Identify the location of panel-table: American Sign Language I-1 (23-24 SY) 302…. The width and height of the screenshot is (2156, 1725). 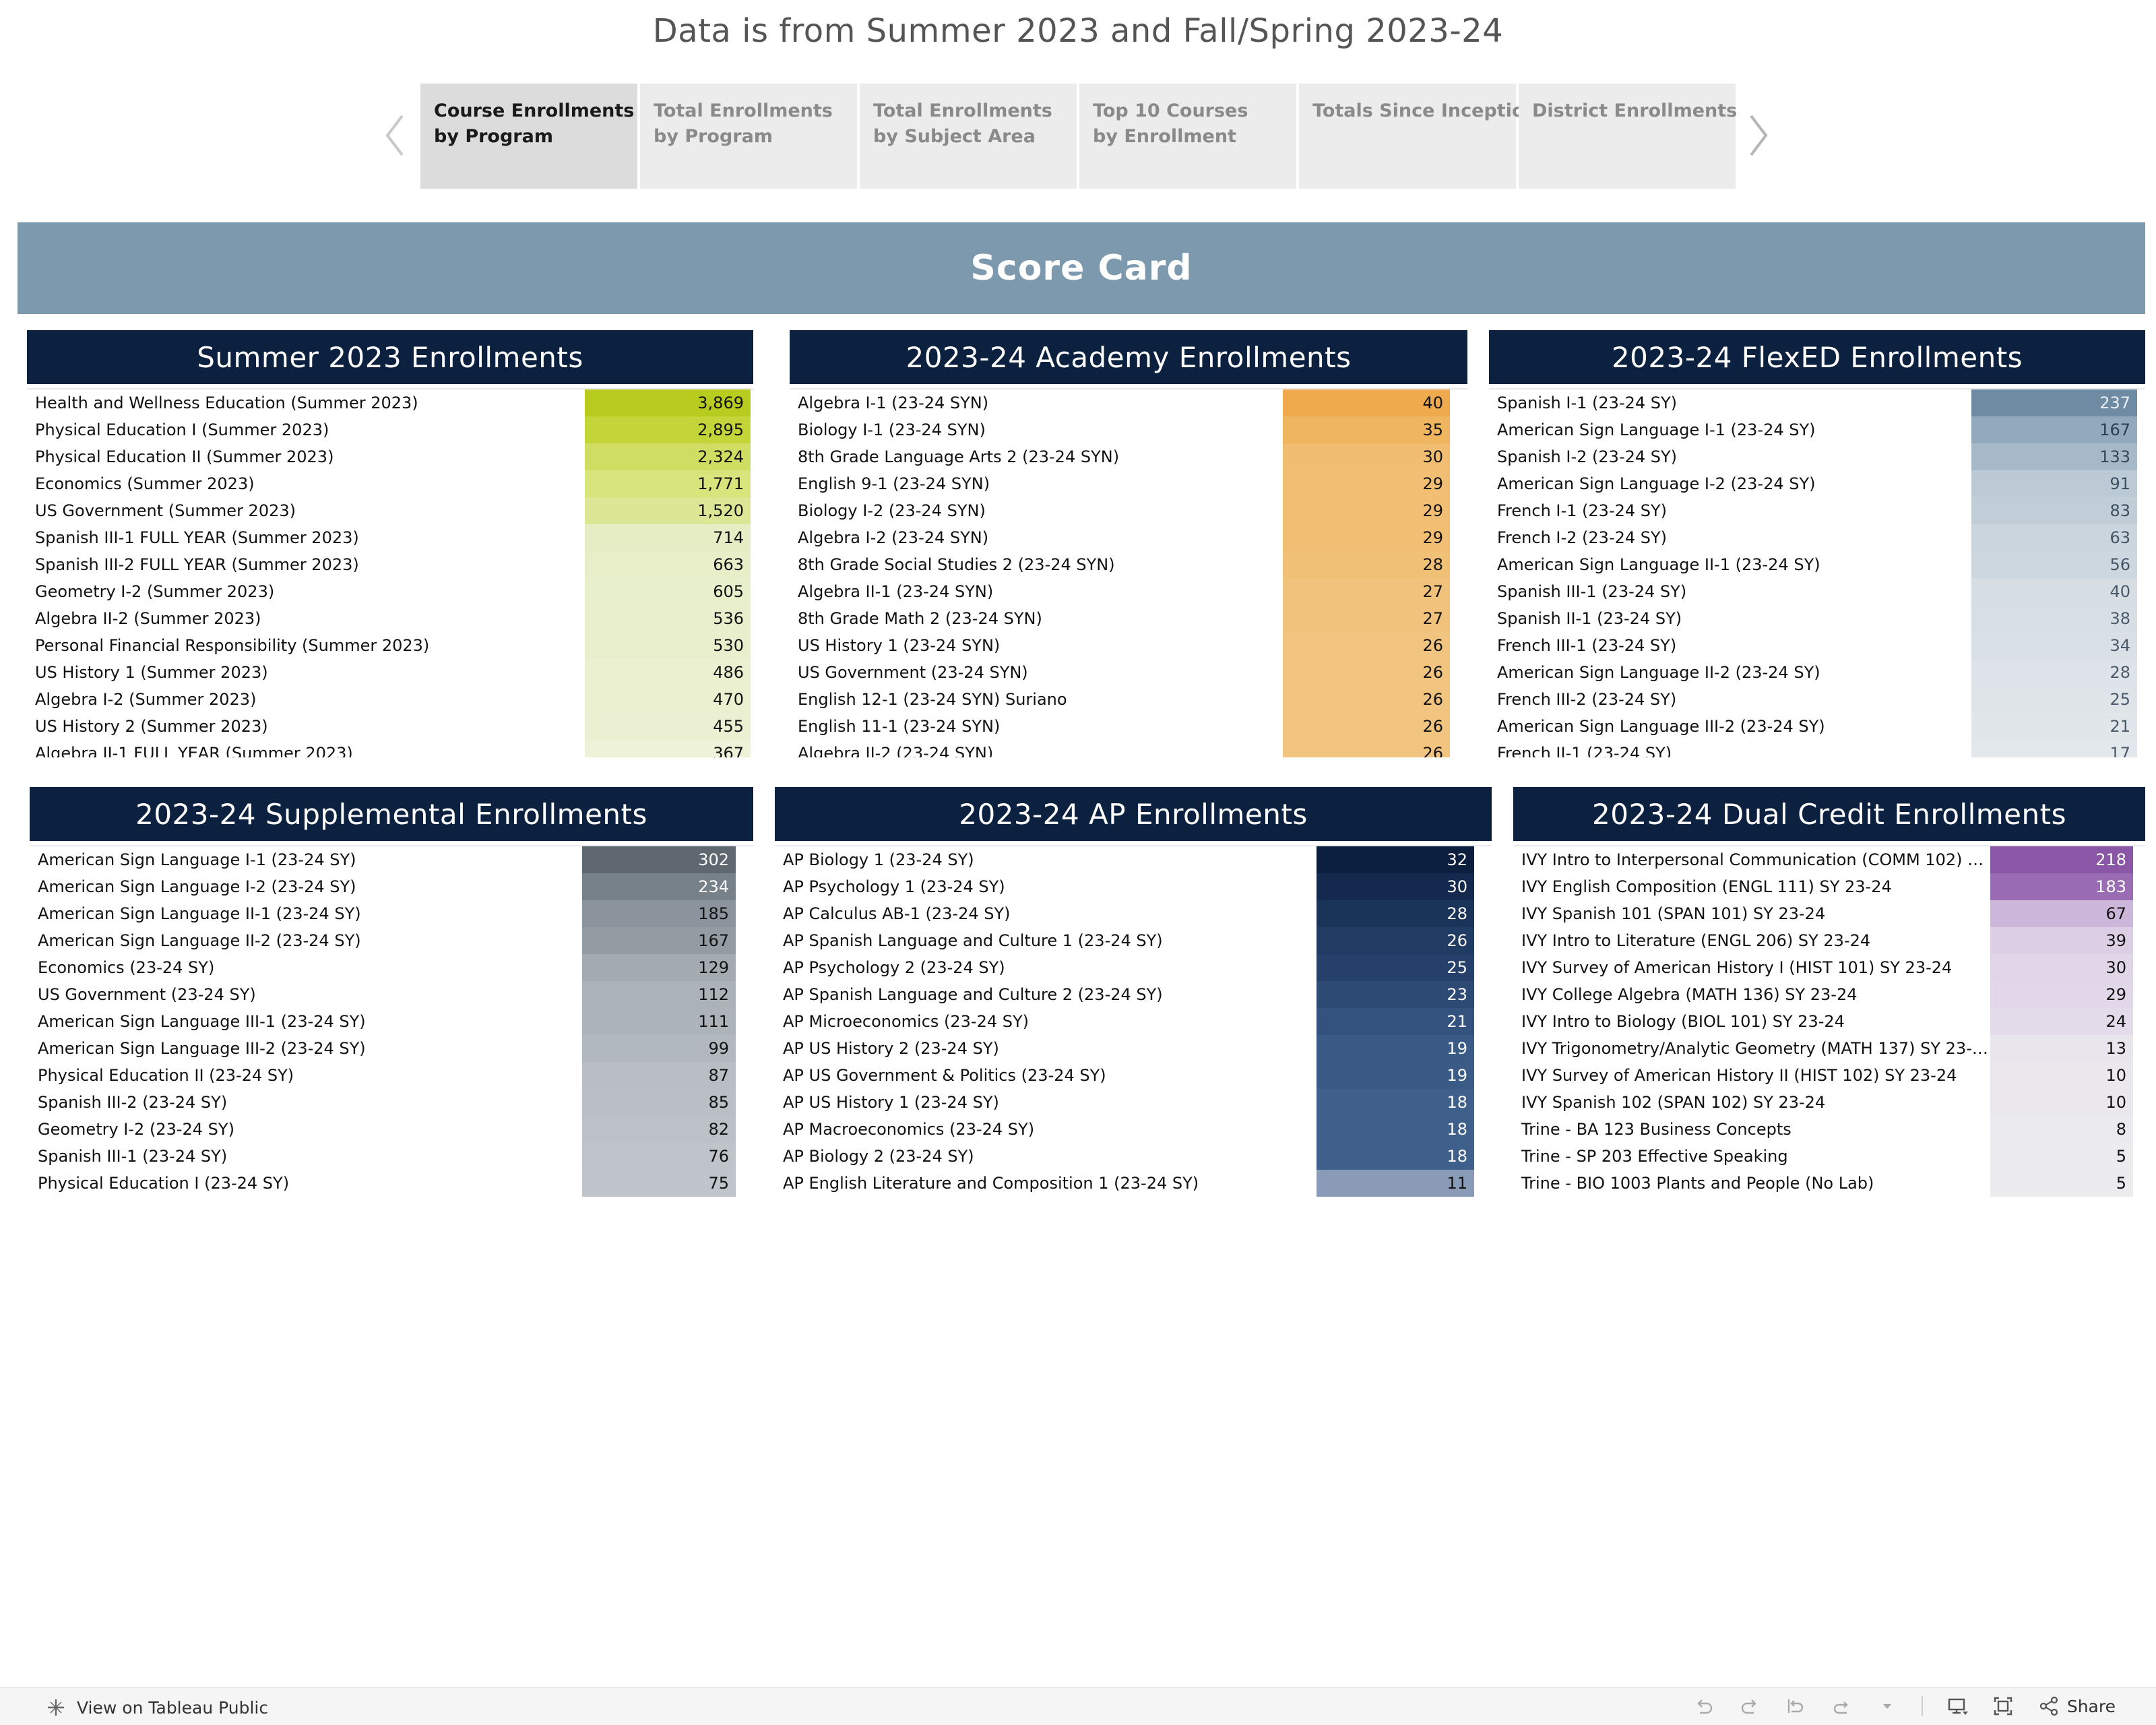
(391, 1021).